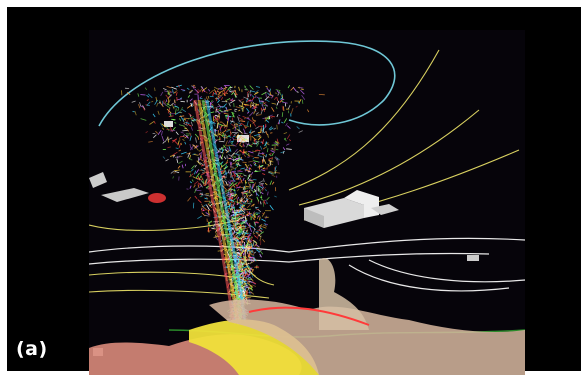 The width and height of the screenshot is (588, 380). I want to click on panel-label: (a), so click(32, 349).